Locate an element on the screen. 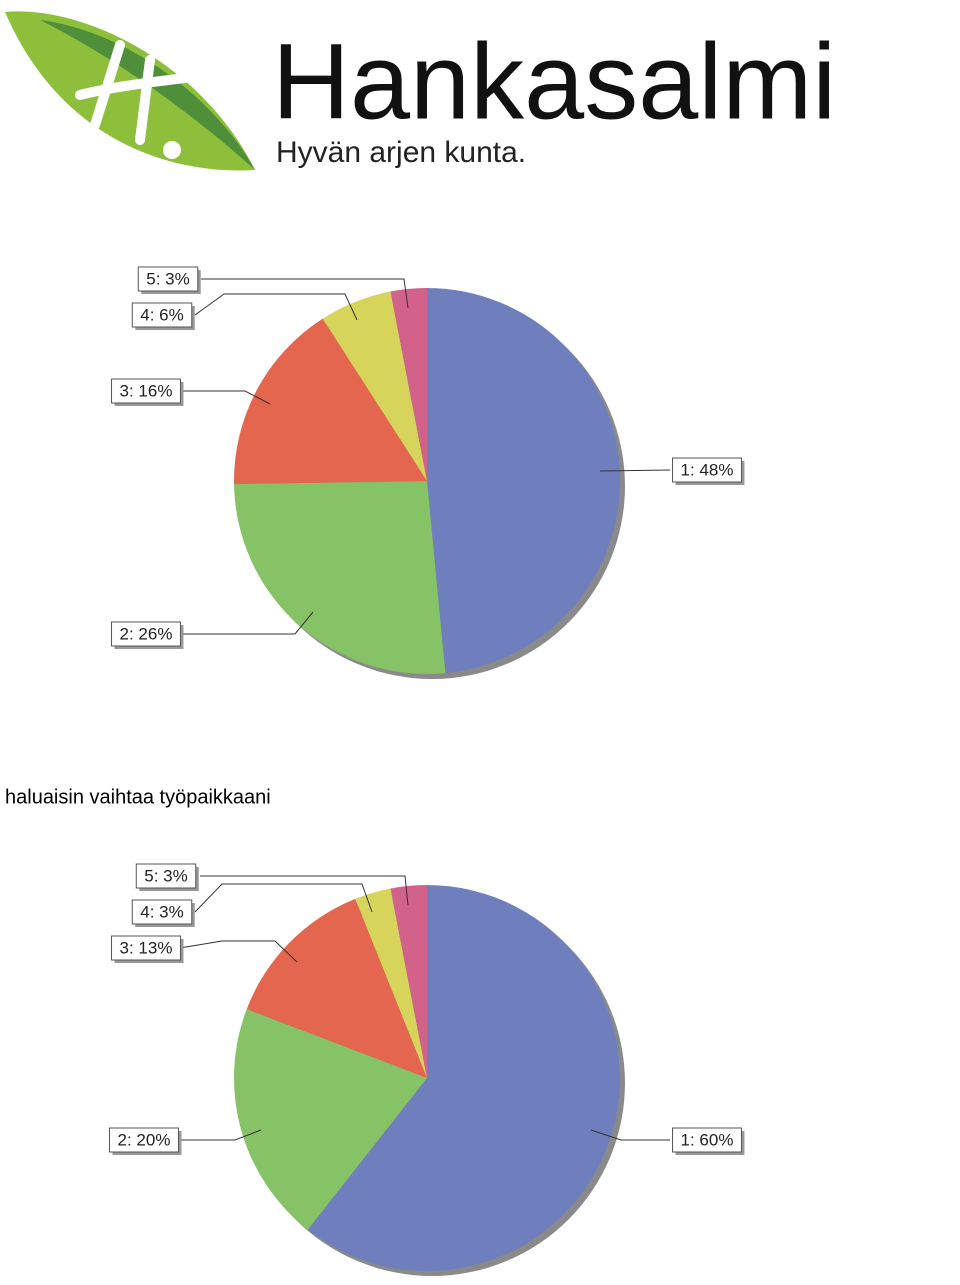  value-label: 3: 16% is located at coordinates (146, 390).